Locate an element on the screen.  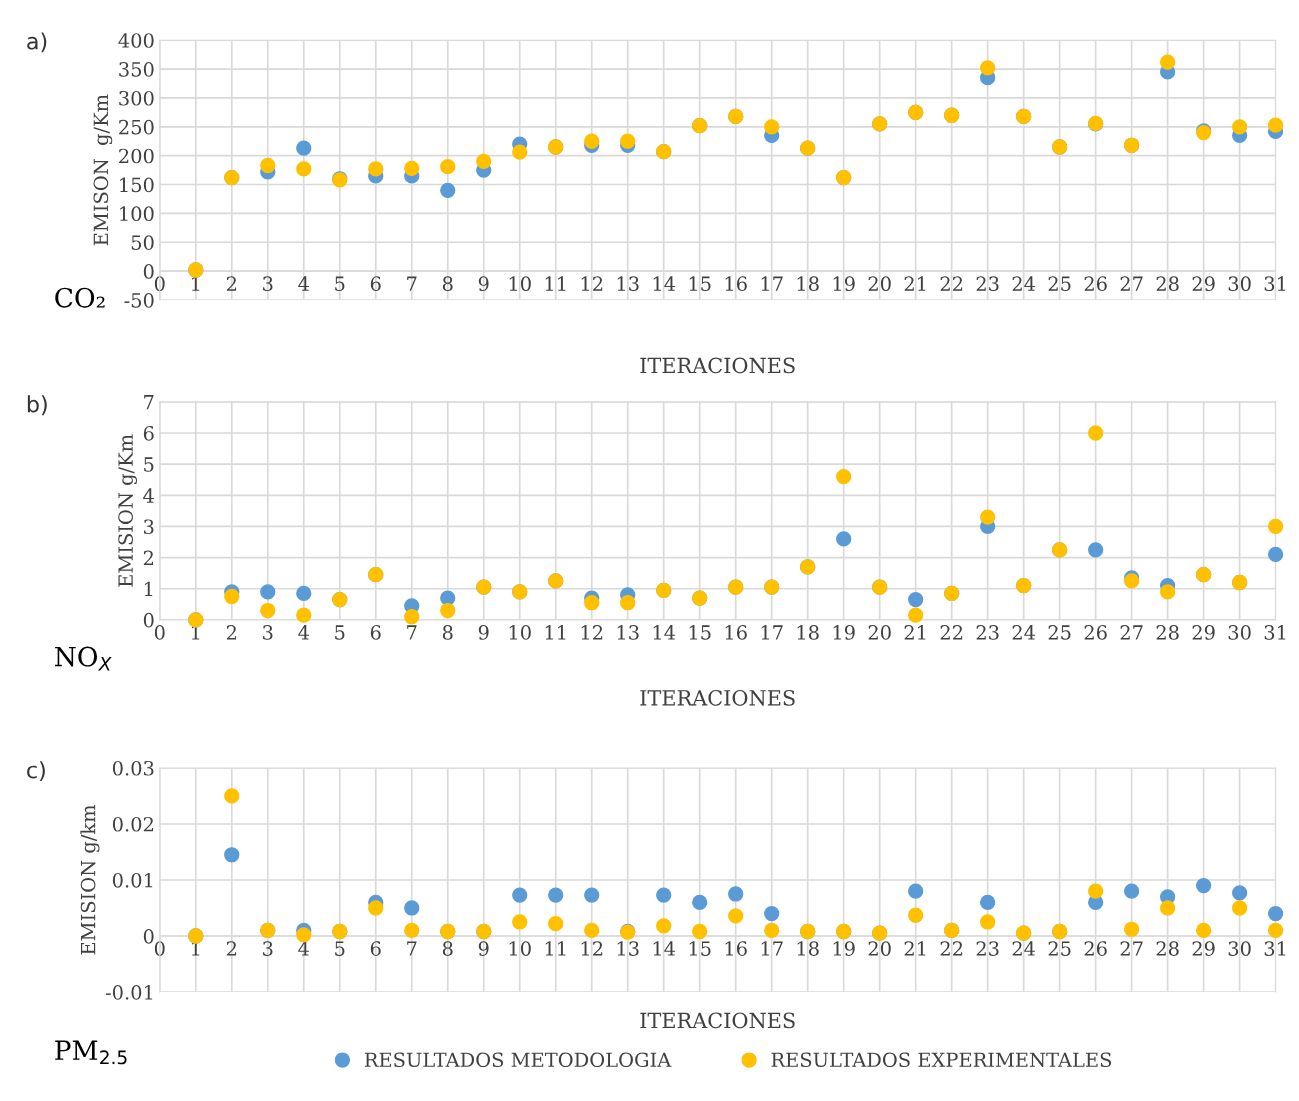
y-axis-title: EMISION g/km is located at coordinates (90, 879).